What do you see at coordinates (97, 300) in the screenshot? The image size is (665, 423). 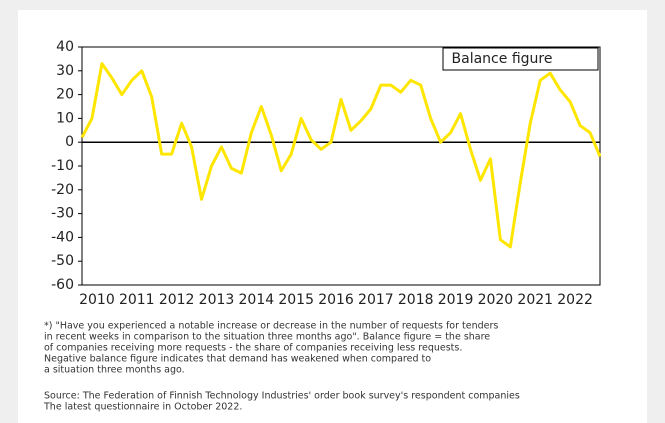 I see `x-tick-label: 2010` at bounding box center [97, 300].